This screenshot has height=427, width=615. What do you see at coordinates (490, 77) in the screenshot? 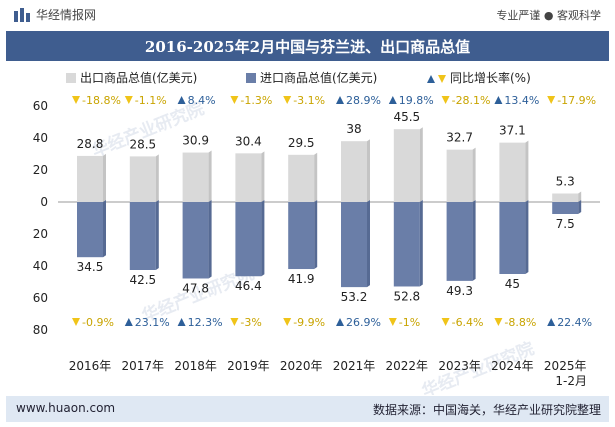
I see `legend-label-growth: 同比增长率(%)` at bounding box center [490, 77].